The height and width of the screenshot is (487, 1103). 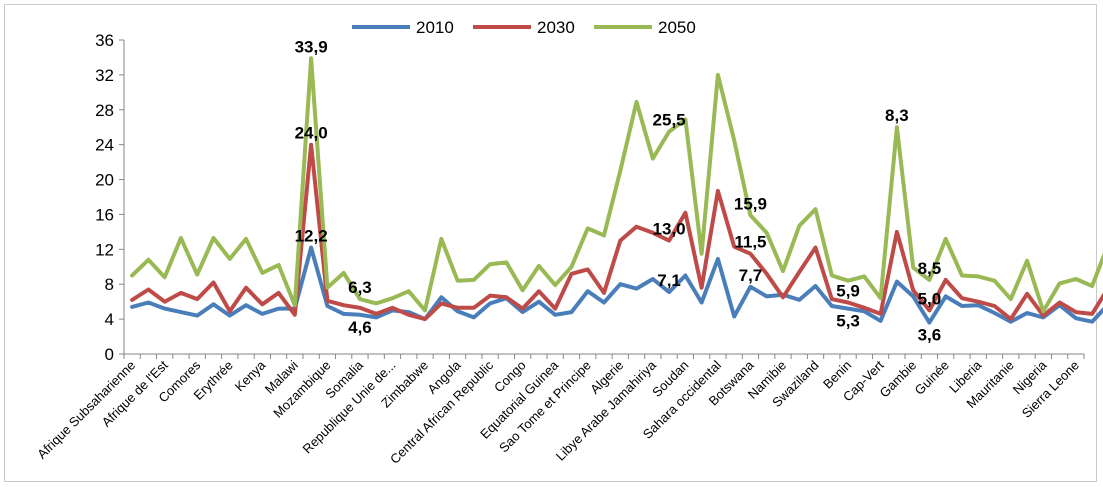 I want to click on data-label: 8,3, so click(x=897, y=115).